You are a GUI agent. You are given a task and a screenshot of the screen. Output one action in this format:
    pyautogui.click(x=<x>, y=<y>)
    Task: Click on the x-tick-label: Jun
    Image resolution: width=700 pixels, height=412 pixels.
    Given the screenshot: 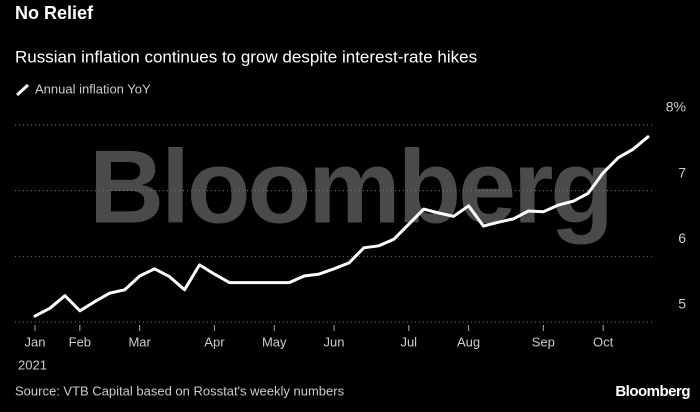 What is the action you would take?
    pyautogui.click(x=334, y=341)
    